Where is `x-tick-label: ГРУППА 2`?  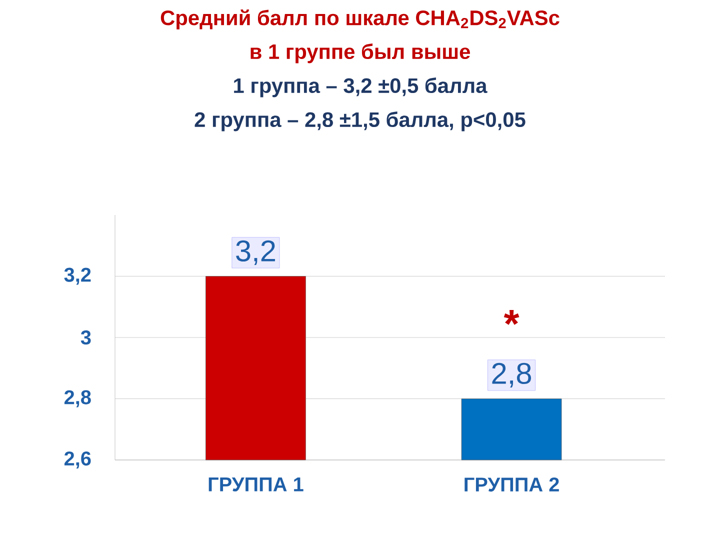
x-tick-label: ГРУППА 2 is located at coordinates (511, 485).